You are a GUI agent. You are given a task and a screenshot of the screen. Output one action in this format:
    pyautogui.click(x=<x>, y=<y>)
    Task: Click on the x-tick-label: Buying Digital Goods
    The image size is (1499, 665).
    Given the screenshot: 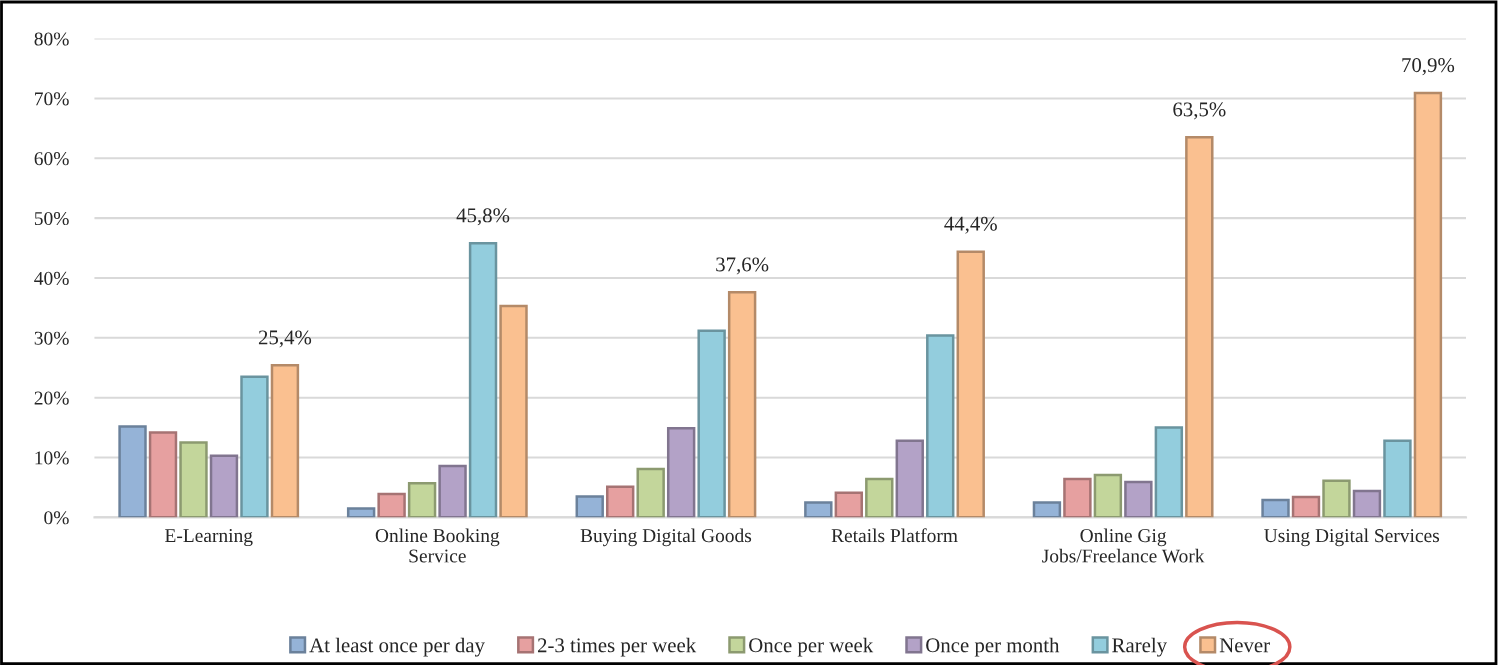 What is the action you would take?
    pyautogui.click(x=666, y=537)
    